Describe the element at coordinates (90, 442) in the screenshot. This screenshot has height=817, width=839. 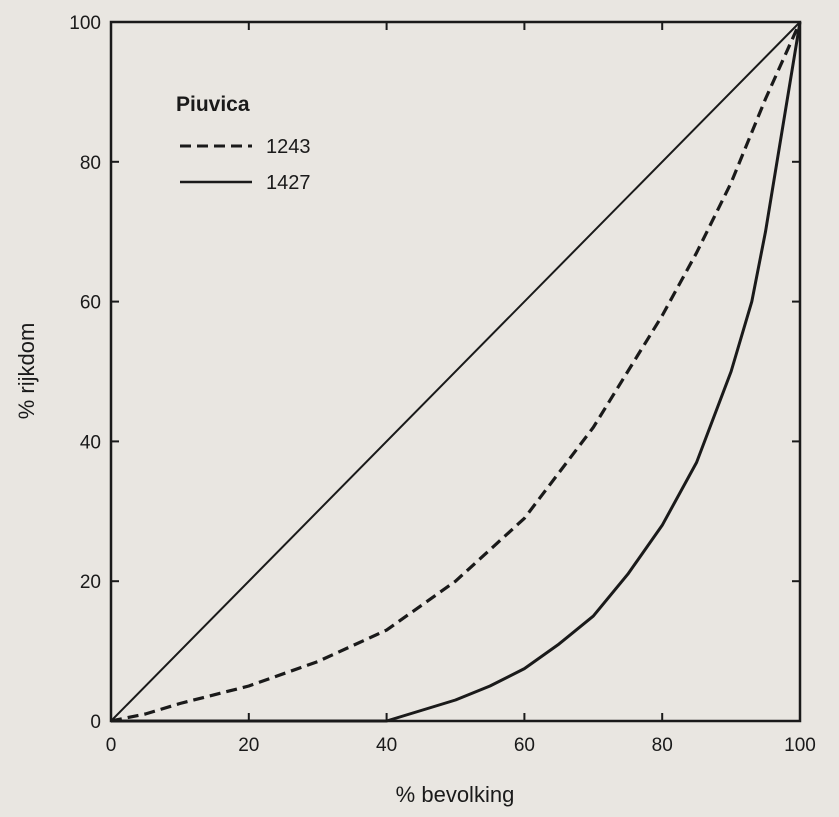
I see `y-tick-label-40: 40` at that location.